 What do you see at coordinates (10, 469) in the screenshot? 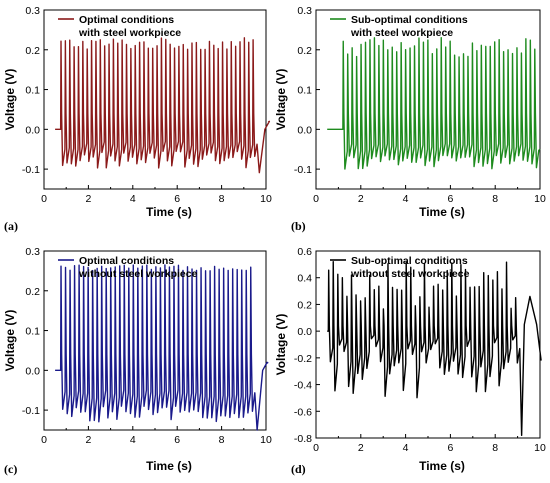
I see `panel-label: (c)` at bounding box center [10, 469].